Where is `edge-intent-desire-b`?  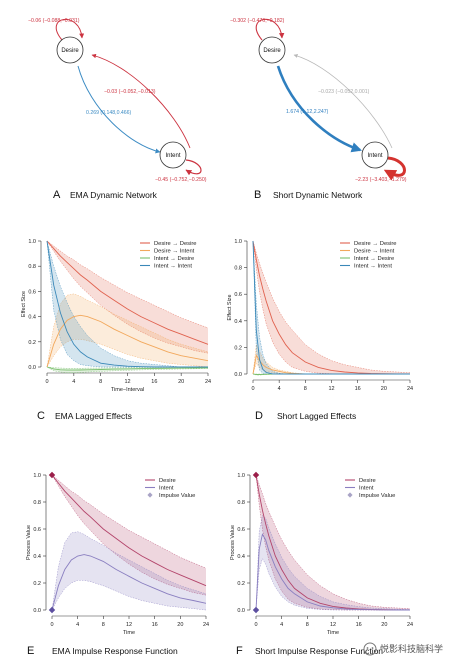
edge-intent-desire-b is located at coordinates (343, 101).